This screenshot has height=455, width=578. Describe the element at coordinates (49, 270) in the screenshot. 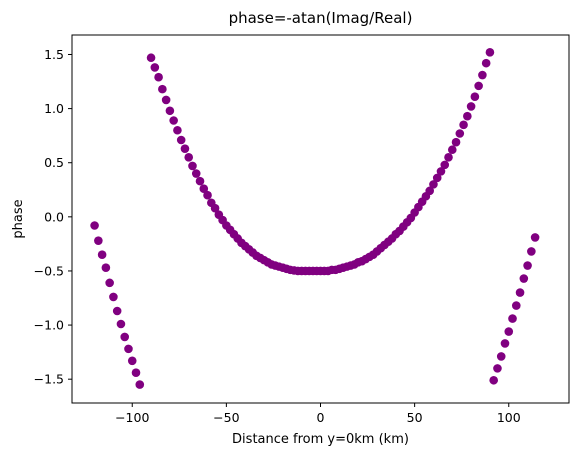

I see `y-tick-label: −0.5` at that location.